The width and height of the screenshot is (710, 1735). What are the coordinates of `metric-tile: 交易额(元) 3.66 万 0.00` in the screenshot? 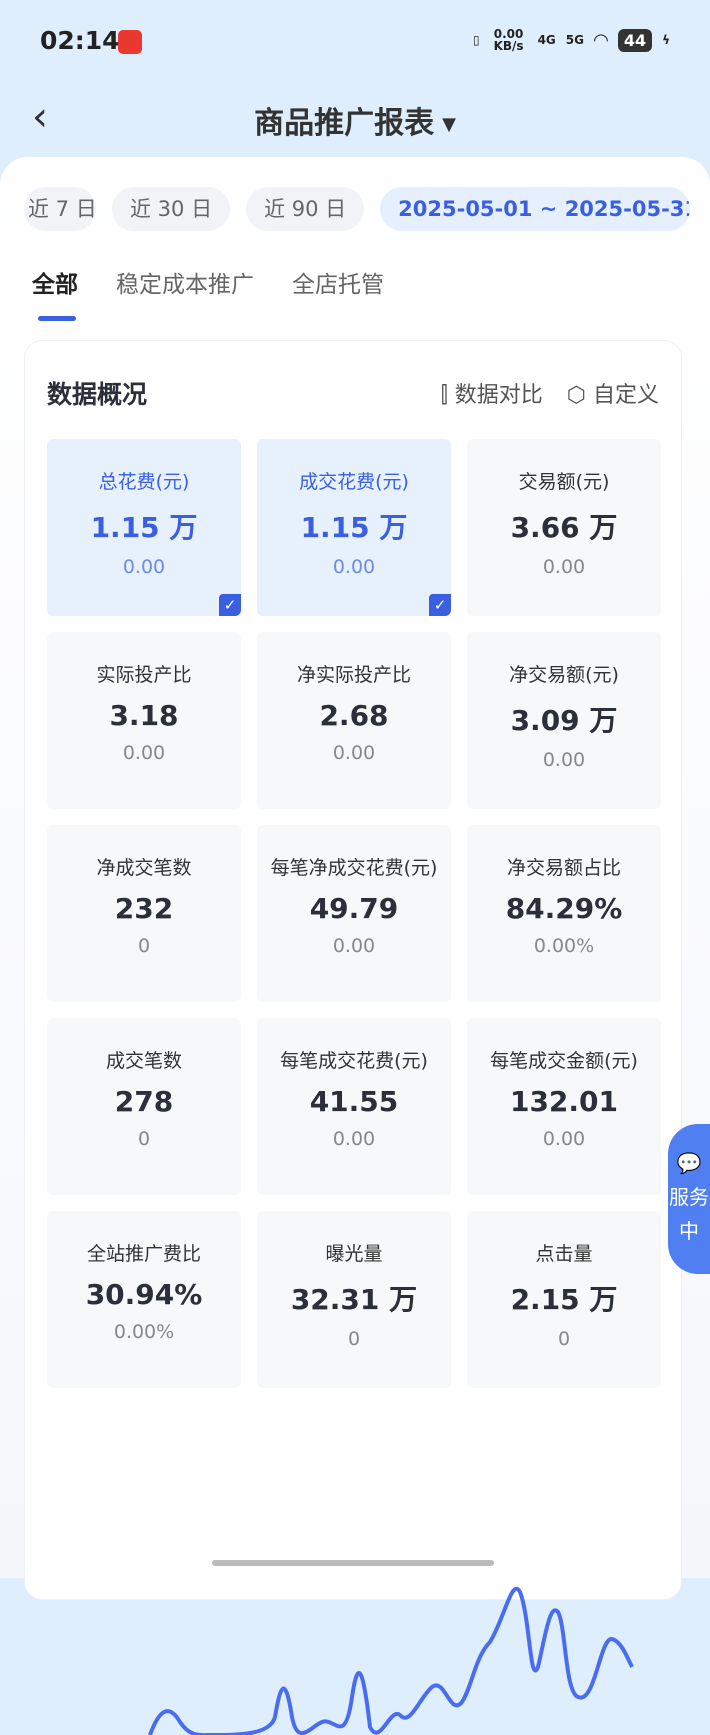 It's located at (564, 527).